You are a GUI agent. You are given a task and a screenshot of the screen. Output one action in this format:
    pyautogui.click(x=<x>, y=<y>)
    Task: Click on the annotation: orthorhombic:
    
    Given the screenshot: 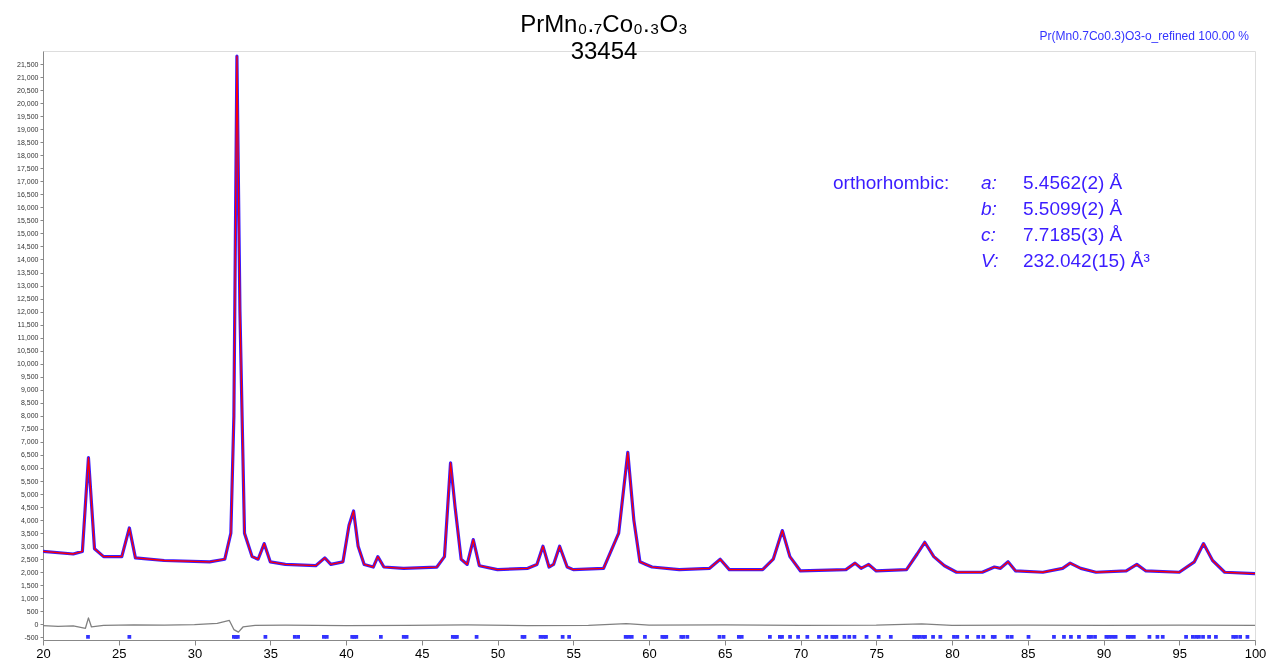 What is the action you would take?
    pyautogui.click(x=891, y=182)
    